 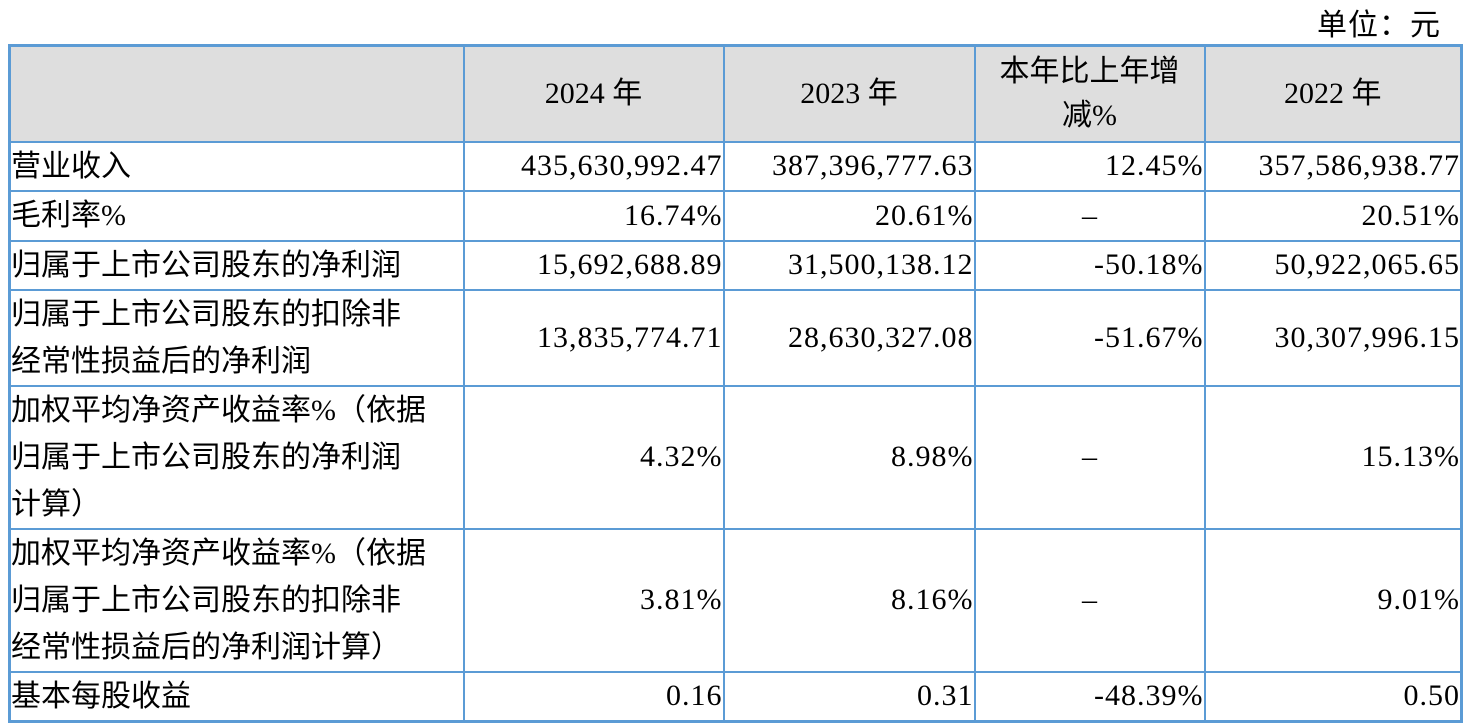 What do you see at coordinates (236, 265) in the screenshot?
I see `row-label: 归属于上市公司股东的净利润` at bounding box center [236, 265].